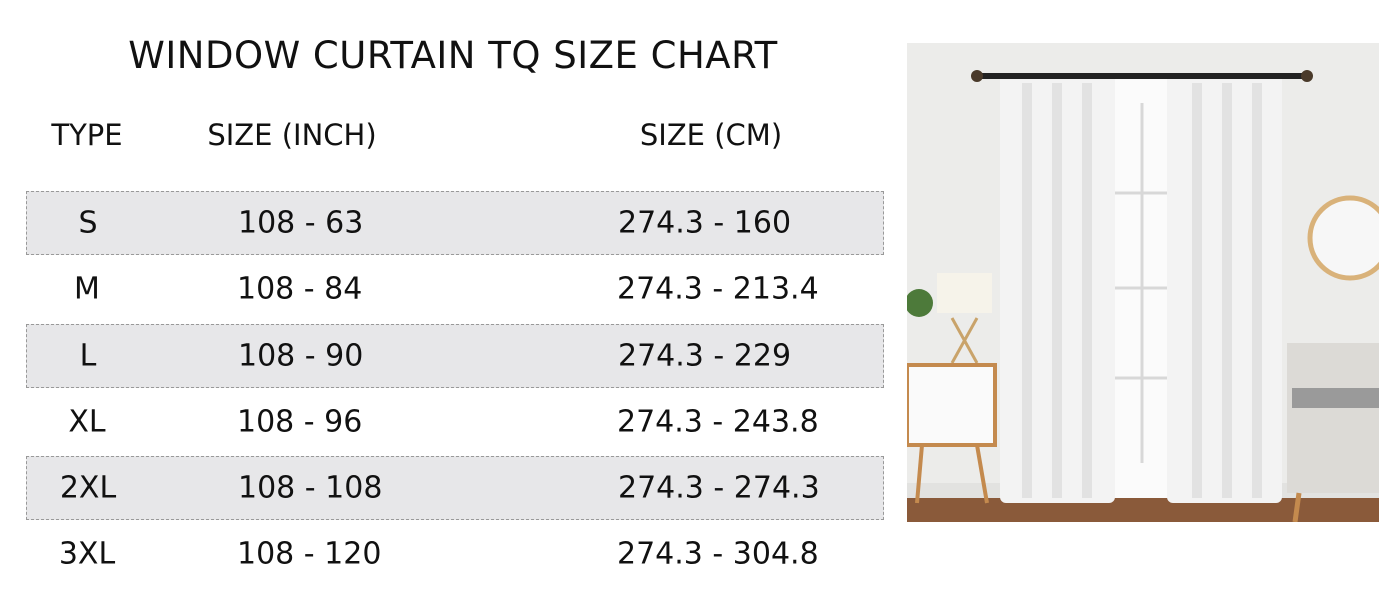  Describe the element at coordinates (719, 488) in the screenshot. I see `cell-size-cm: 274.3 - 274.3` at that location.